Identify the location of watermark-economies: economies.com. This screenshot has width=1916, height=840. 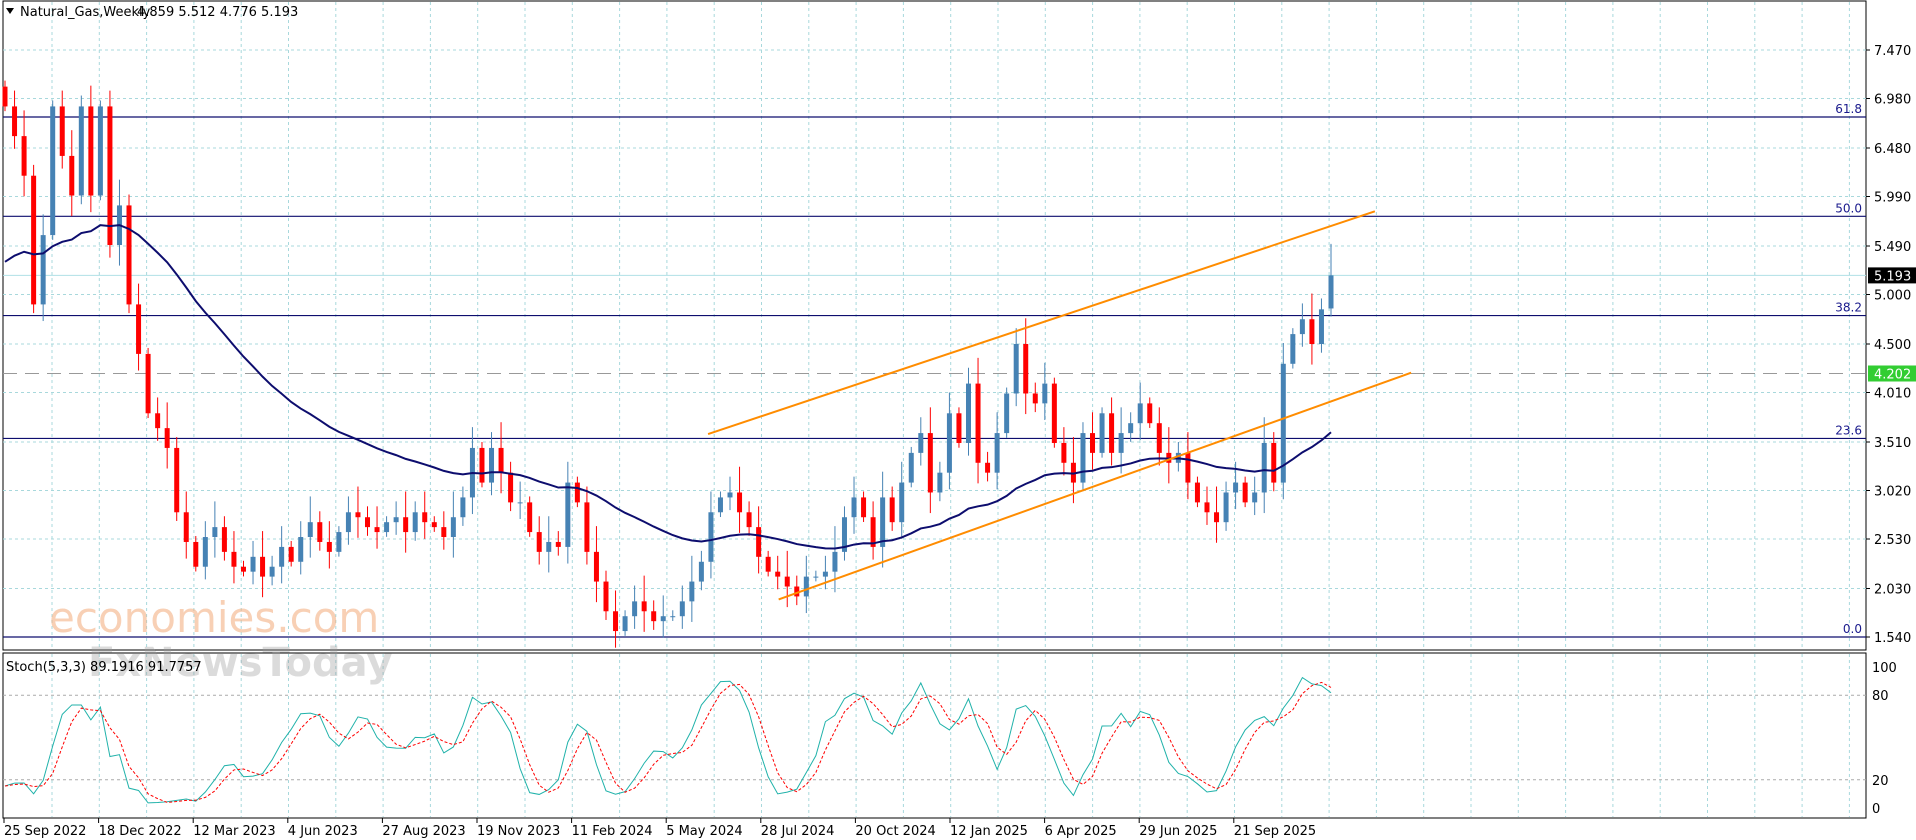
(214, 617).